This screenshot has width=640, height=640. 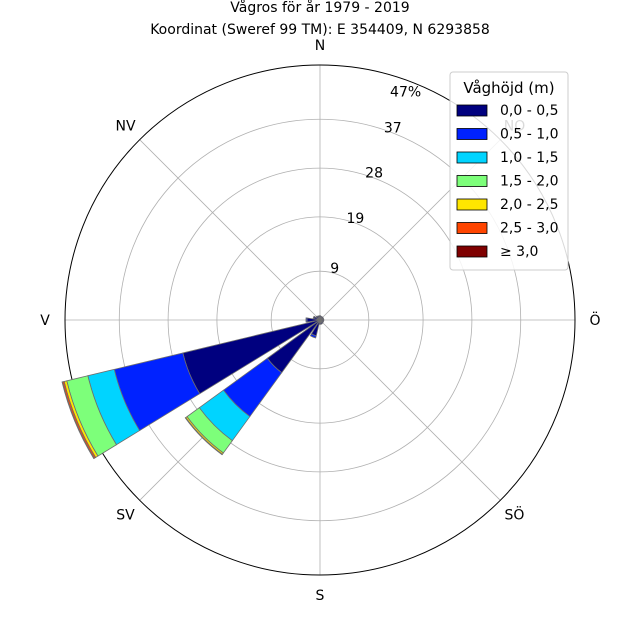 What do you see at coordinates (334, 269) in the screenshot?
I see `radial-tick-label: 9` at bounding box center [334, 269].